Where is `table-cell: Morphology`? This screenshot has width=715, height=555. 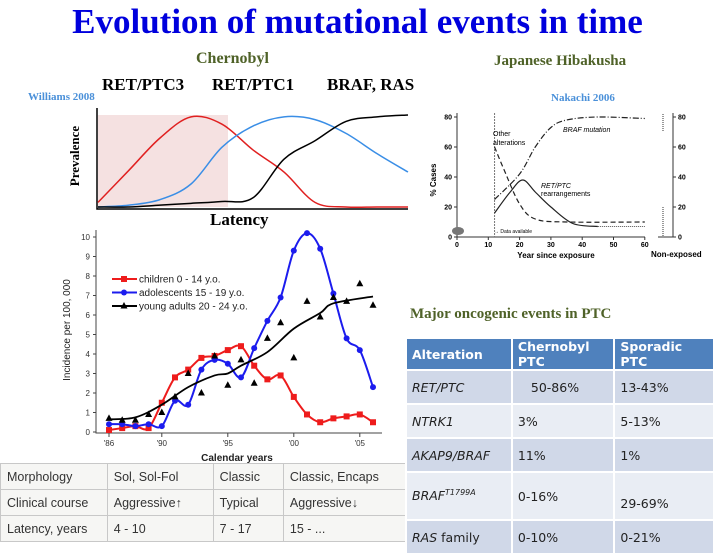
table-cell: Morphology is located at coordinates (54, 476).